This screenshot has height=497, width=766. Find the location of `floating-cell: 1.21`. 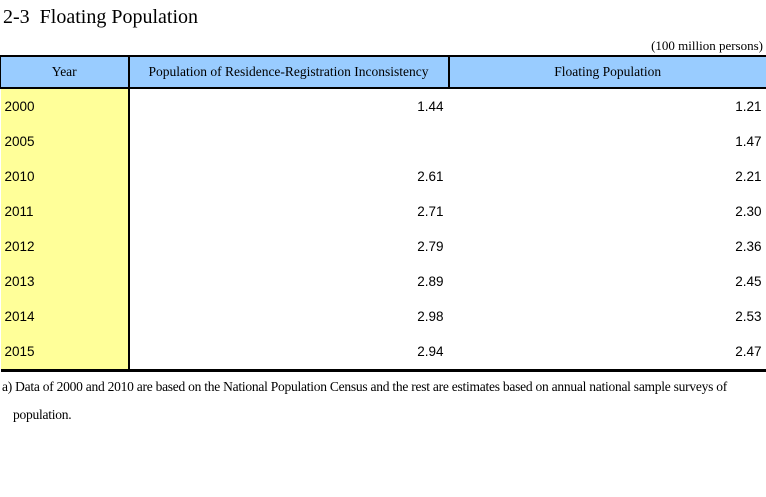

floating-cell: 1.21 is located at coordinates (607, 106).